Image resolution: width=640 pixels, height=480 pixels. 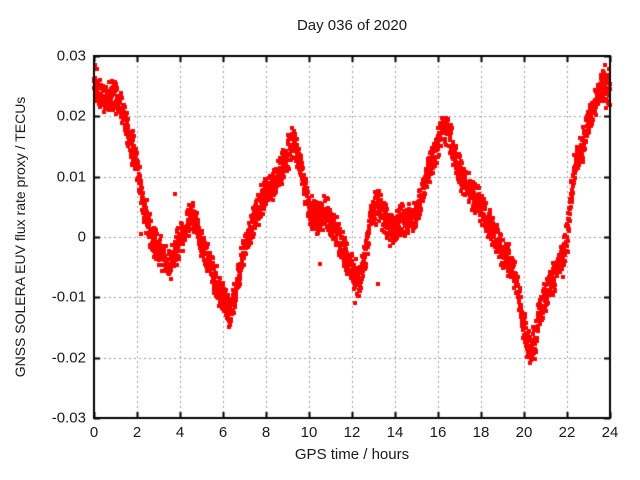 What do you see at coordinates (395, 432) in the screenshot?
I see `x-tick-label: 14` at bounding box center [395, 432].